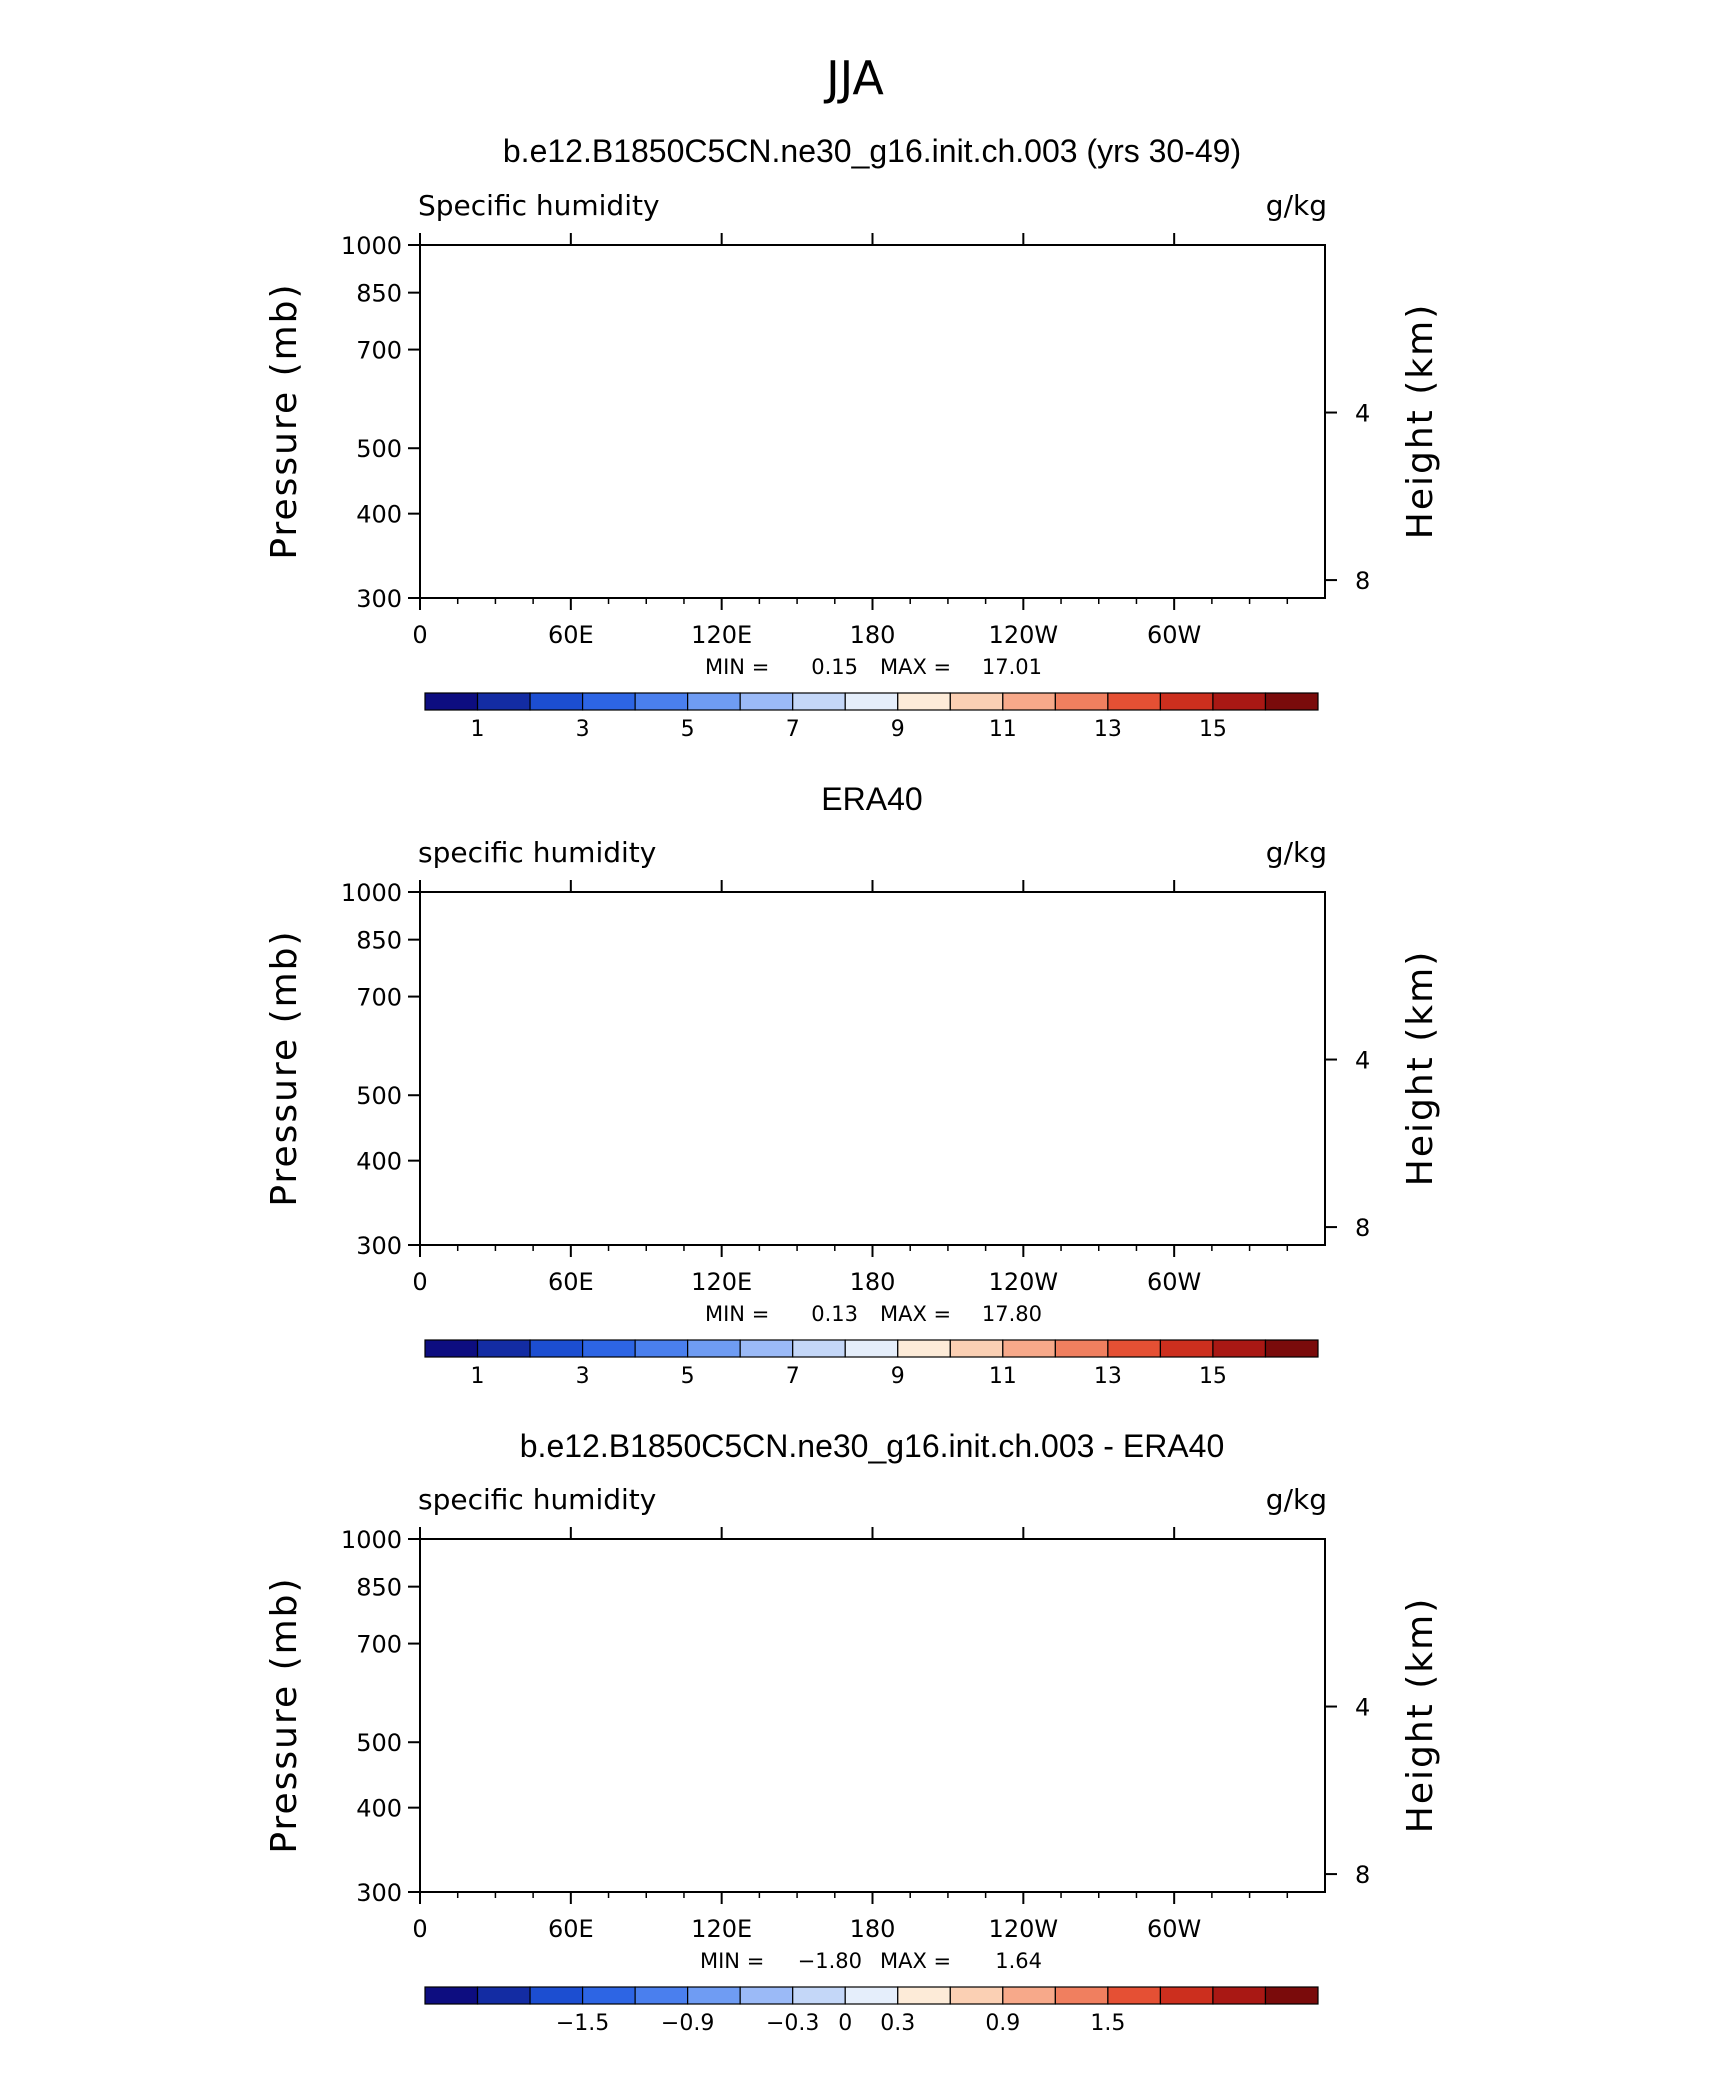 Image resolution: width=1710 pixels, height=2074 pixels. What do you see at coordinates (853, 78) in the screenshot?
I see `figure-title: JJA` at bounding box center [853, 78].